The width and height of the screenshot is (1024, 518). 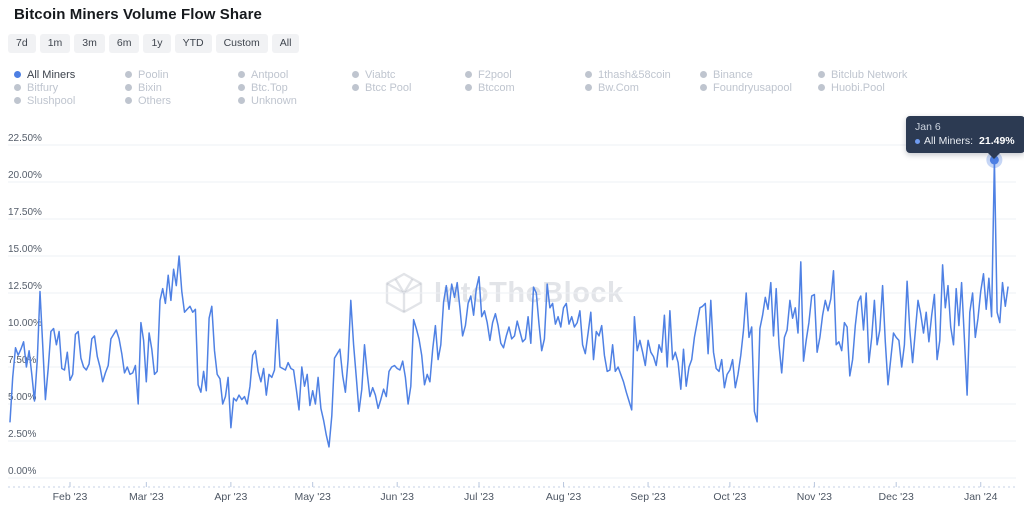 I want to click on legend-item-huobi-pool: Huobi.Pool, so click(x=862, y=87).